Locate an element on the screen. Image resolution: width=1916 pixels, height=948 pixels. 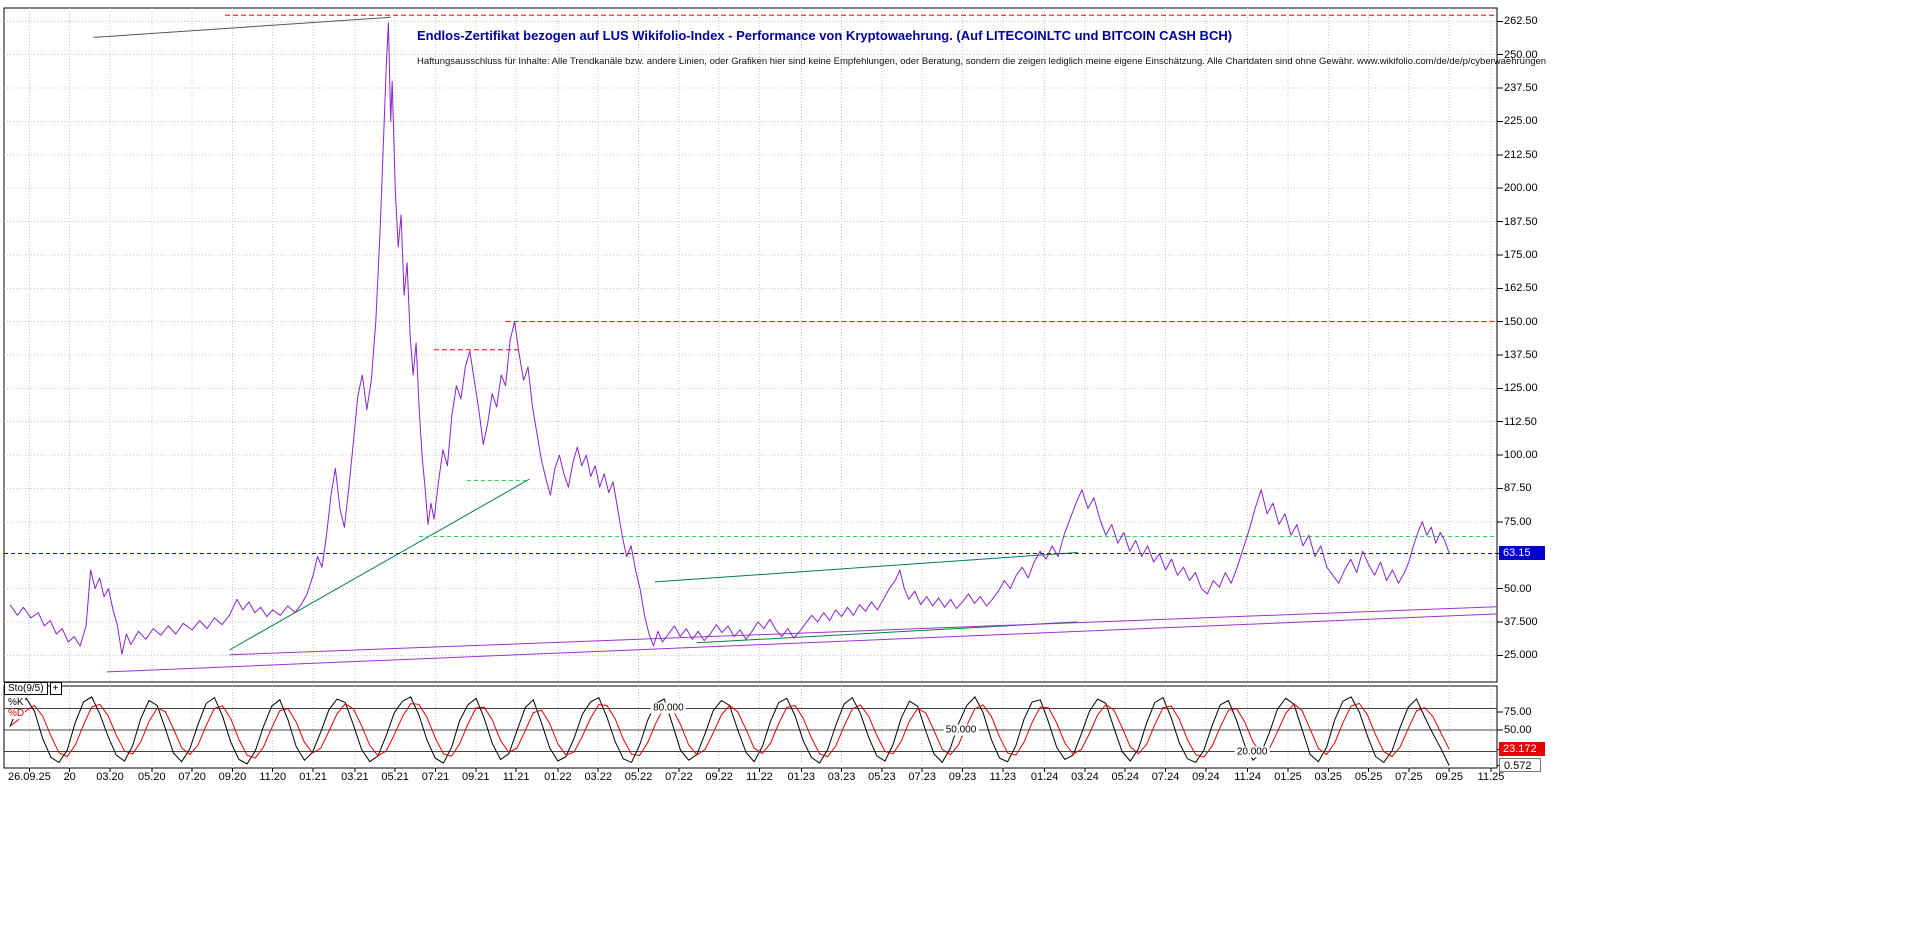
time-axis-label: 07.24 is located at coordinates (1165, 777).